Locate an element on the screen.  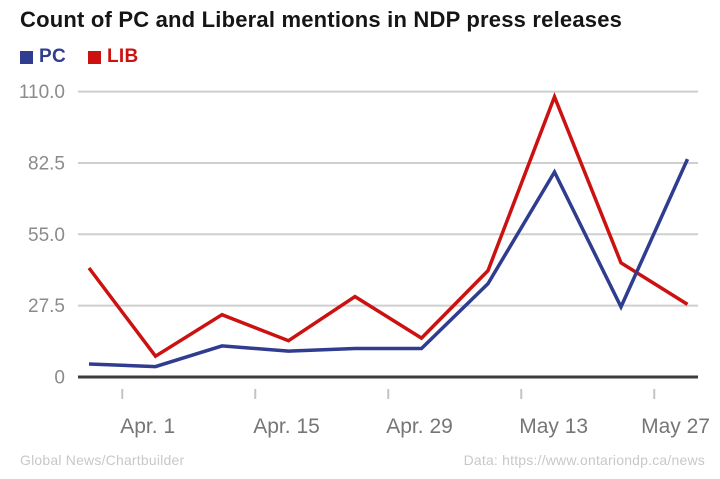
legend-label-lib: LIB is located at coordinates (123, 56).